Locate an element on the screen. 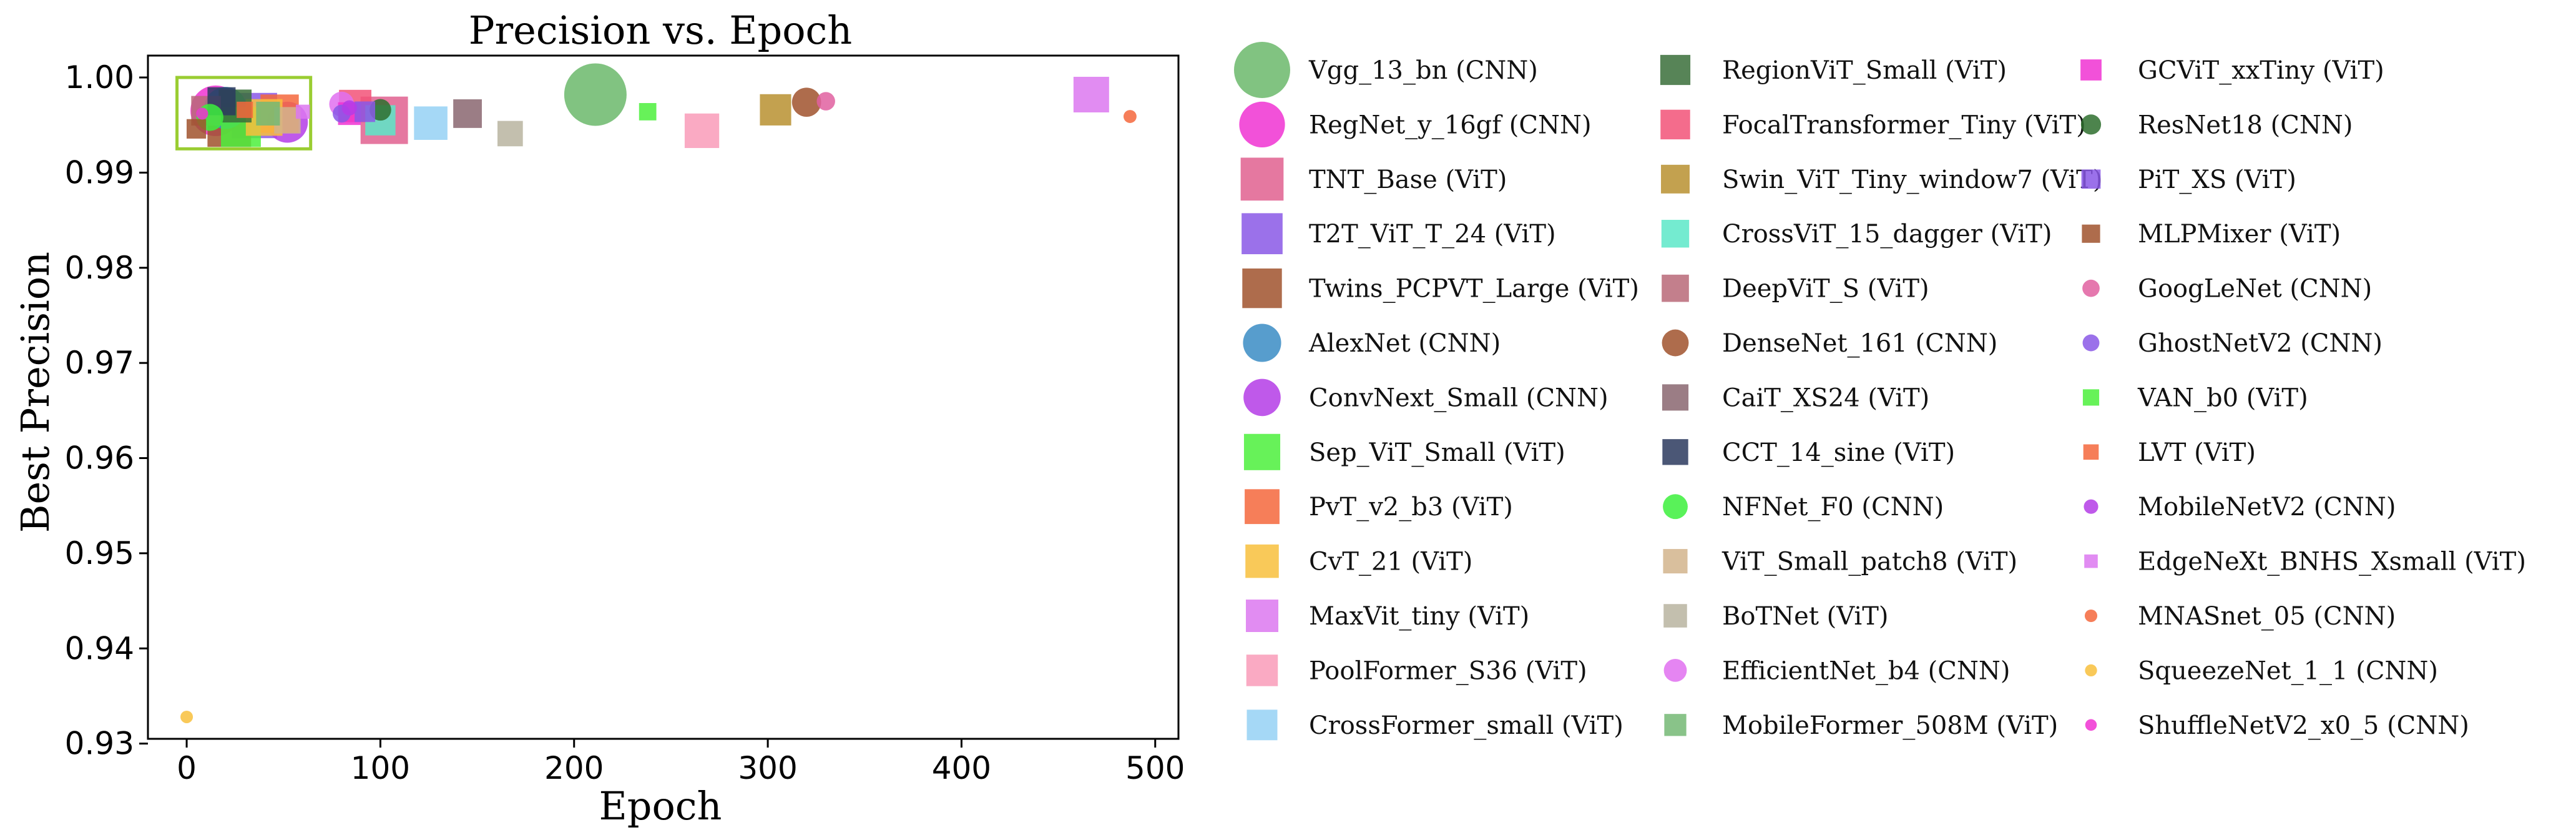 This screenshot has height=840, width=2576. legend-label: CCT_14_sine (ViT) is located at coordinates (1838, 452).